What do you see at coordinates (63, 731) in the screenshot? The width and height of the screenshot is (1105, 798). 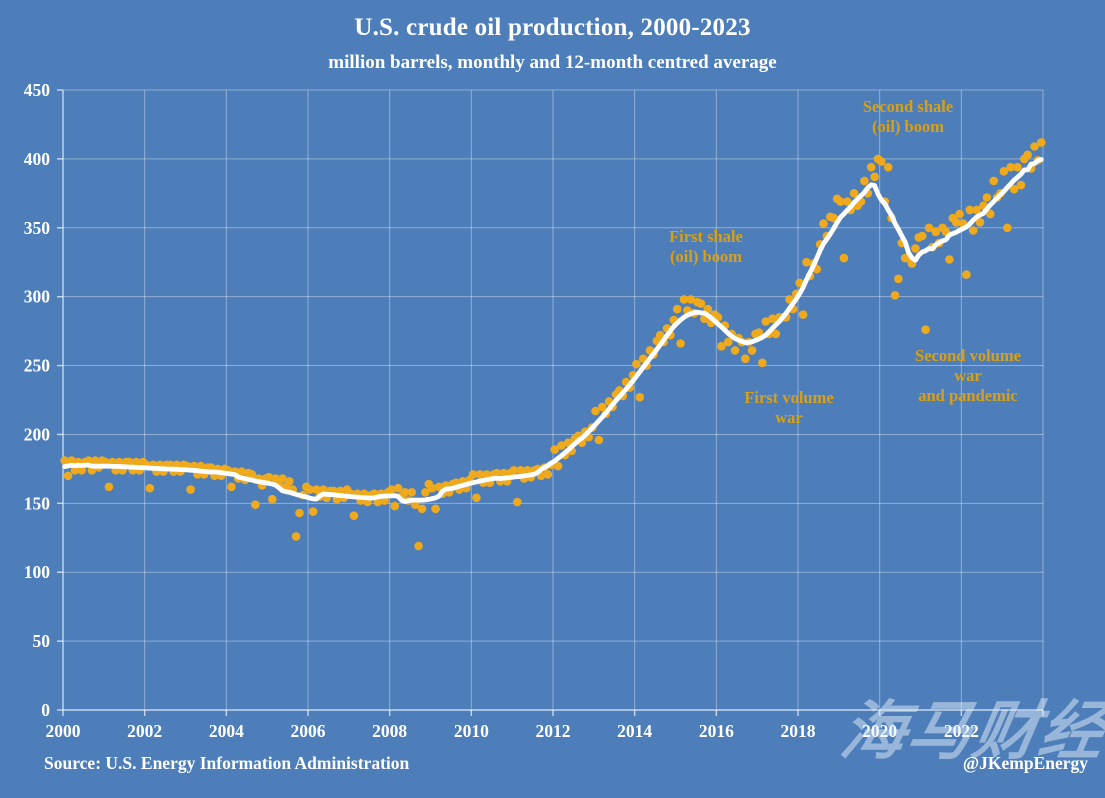 I see `x-tick-label: 2000` at bounding box center [63, 731].